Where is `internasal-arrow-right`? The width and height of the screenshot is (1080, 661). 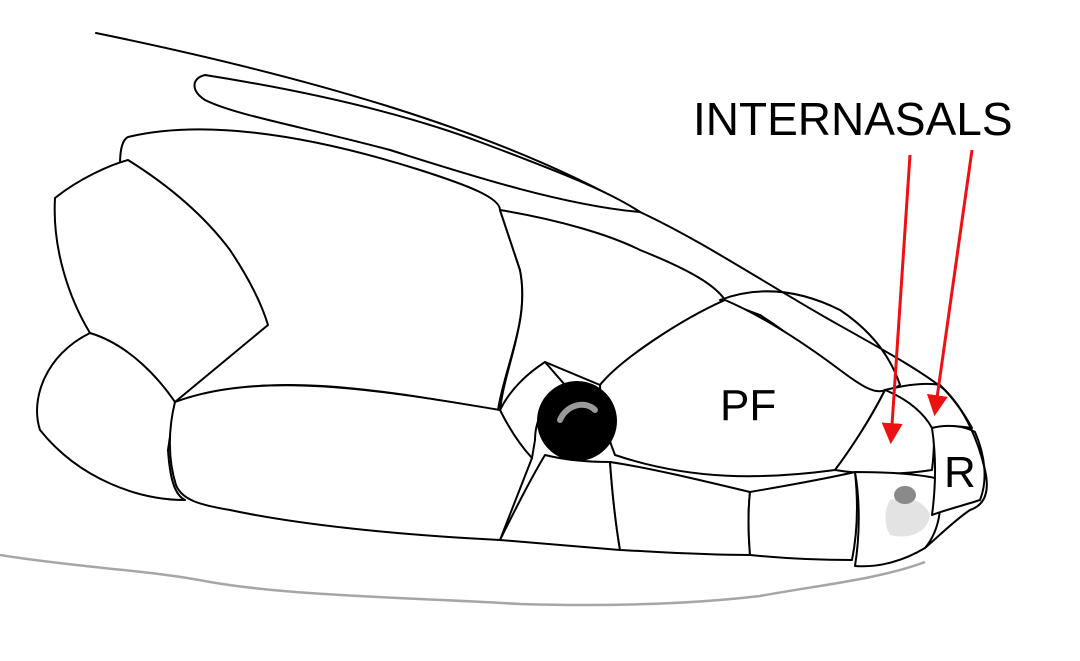 internasal-arrow-right is located at coordinates (950, 283).